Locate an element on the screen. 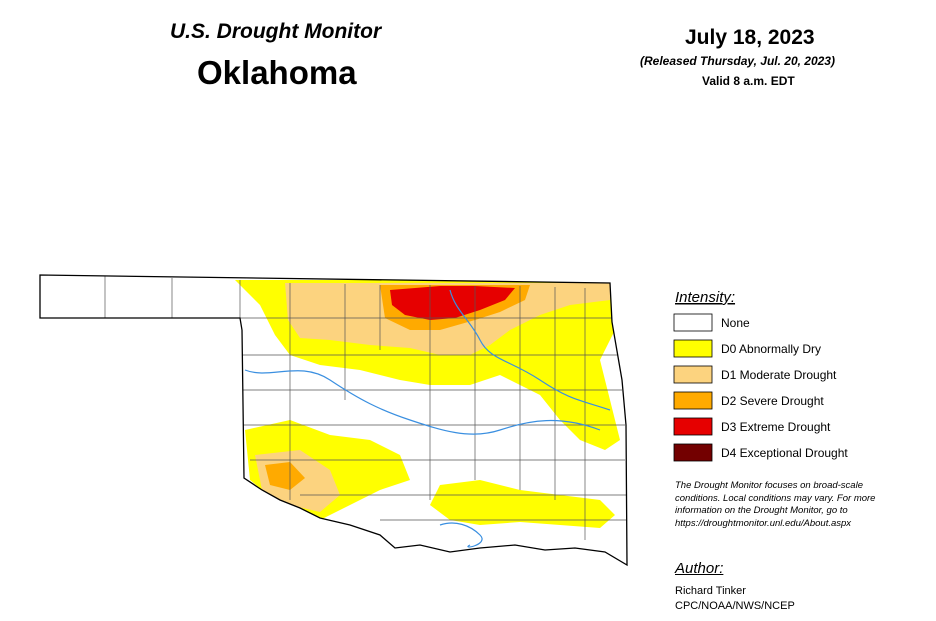 This screenshot has width=936, height=621. author-line: Richard Tinker is located at coordinates (710, 591).